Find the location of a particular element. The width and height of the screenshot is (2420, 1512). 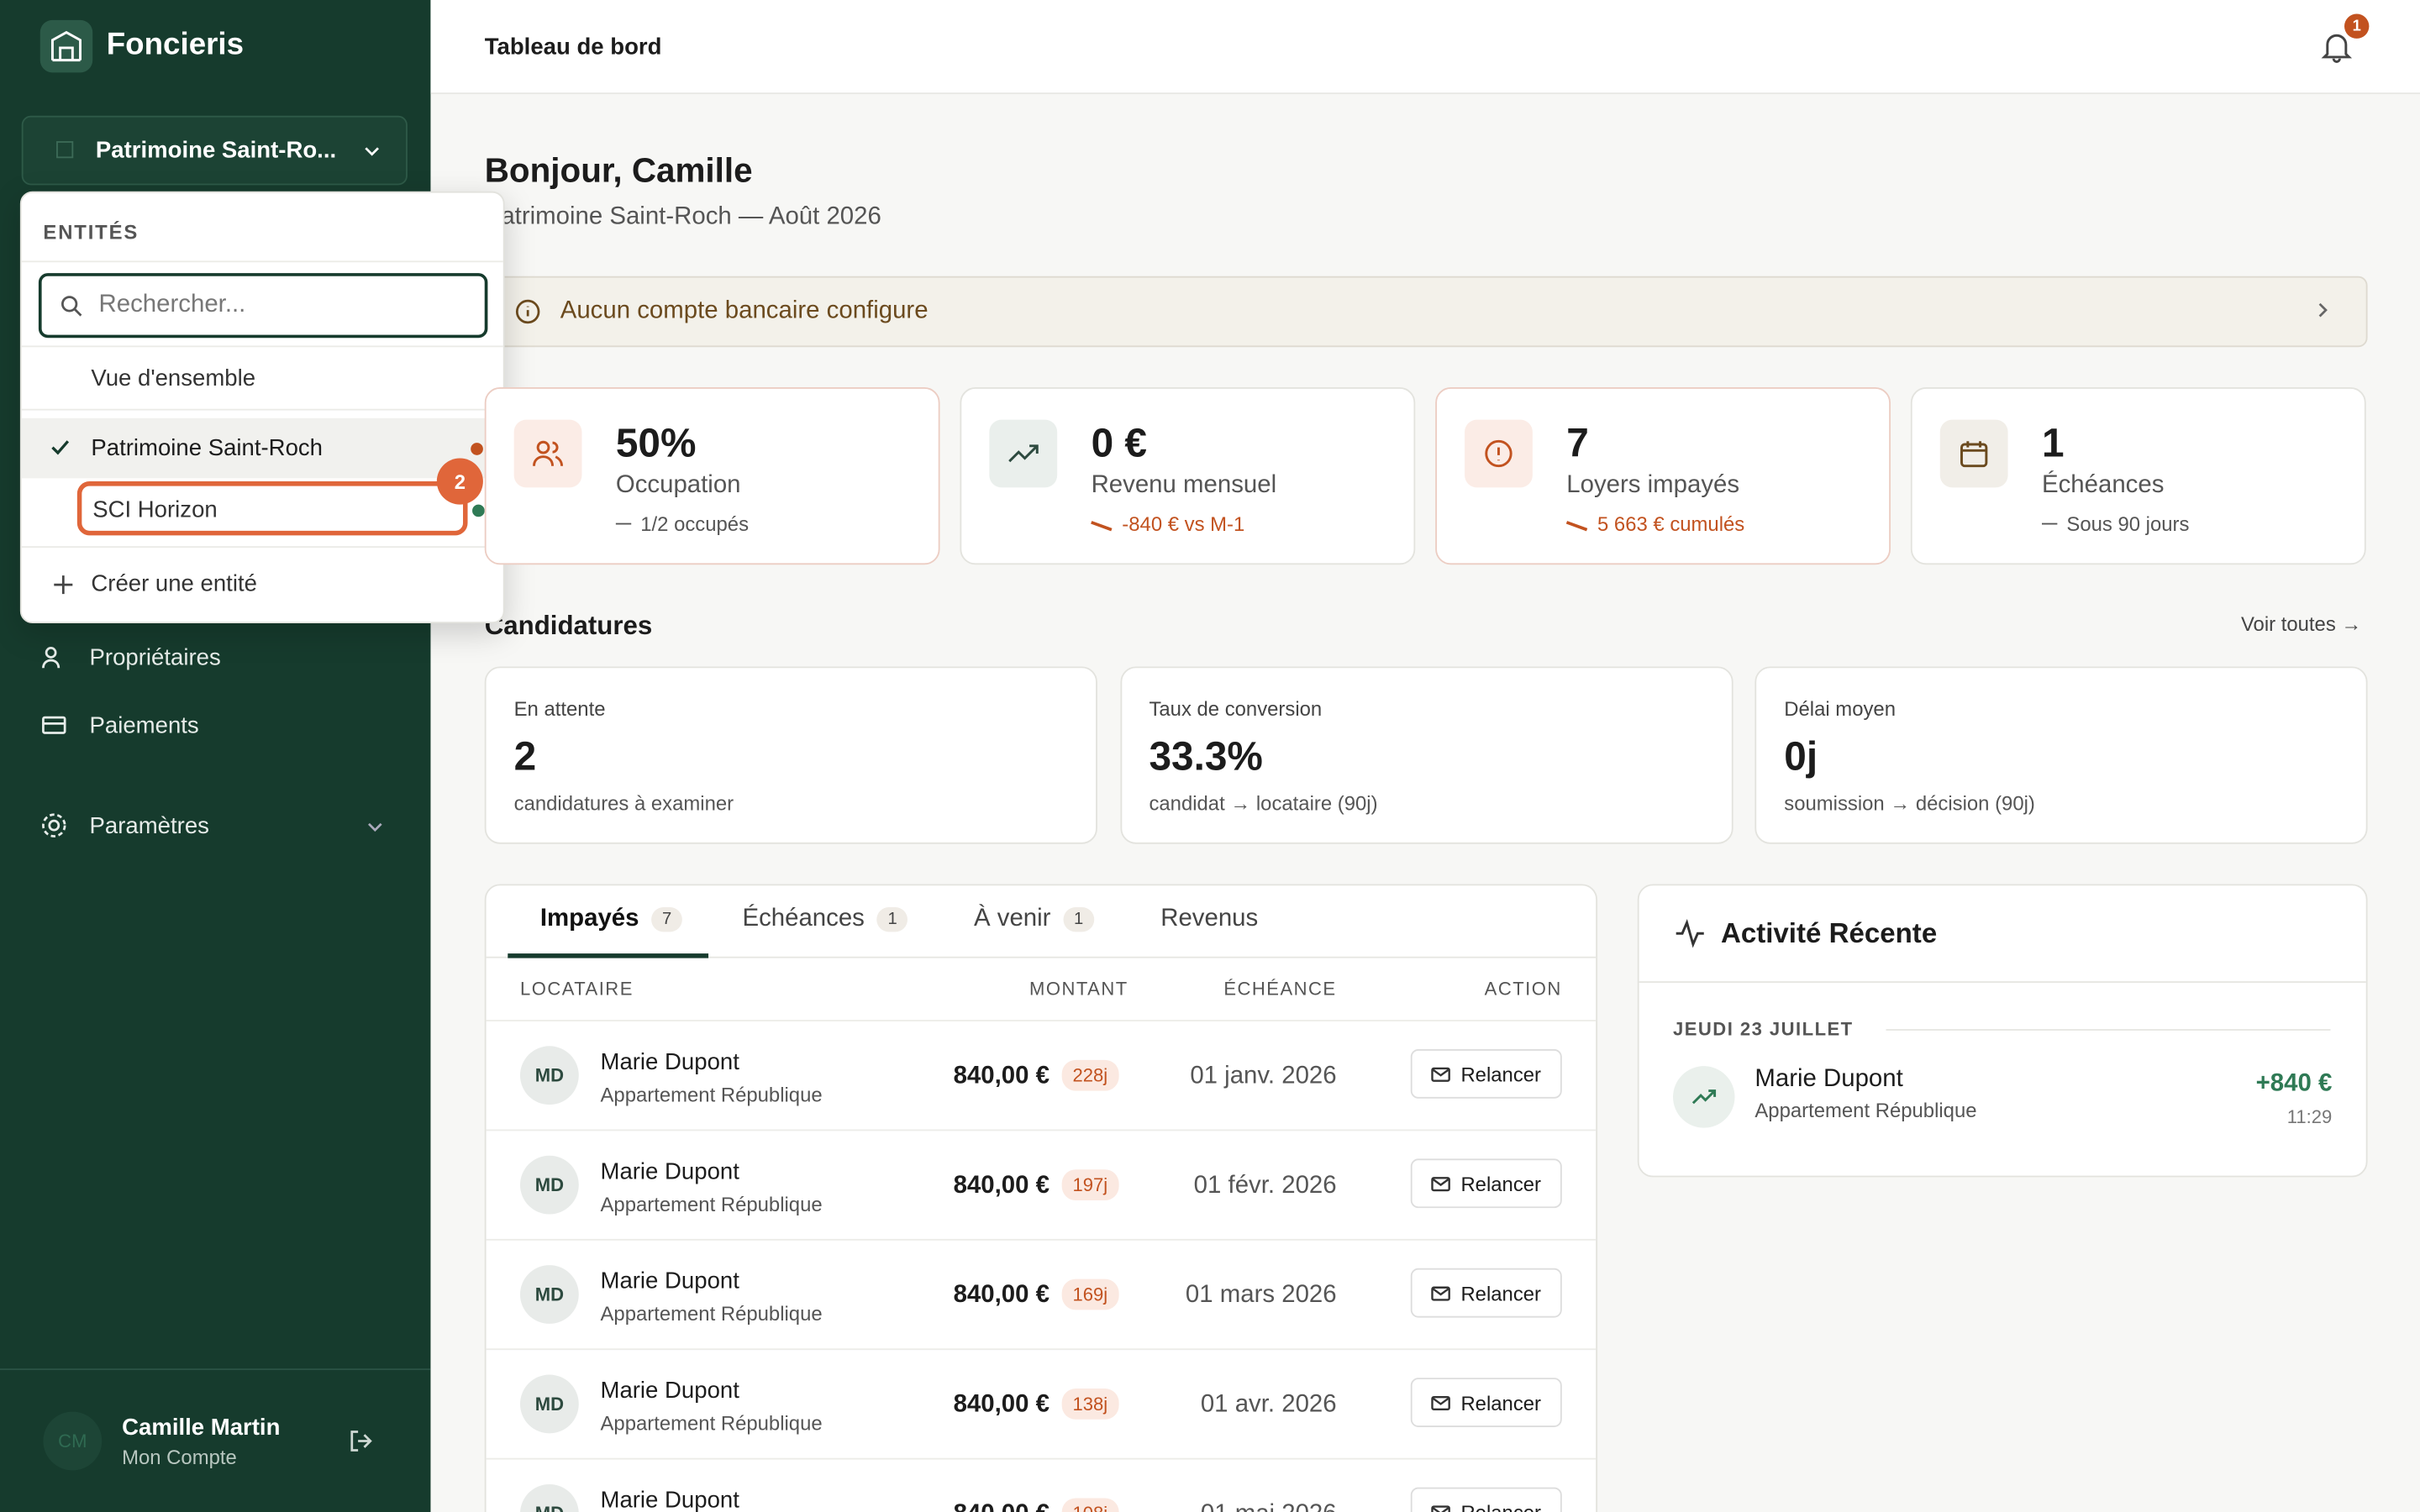

dropdown-option-highlight: SCI Horizon is located at coordinates (272, 508).